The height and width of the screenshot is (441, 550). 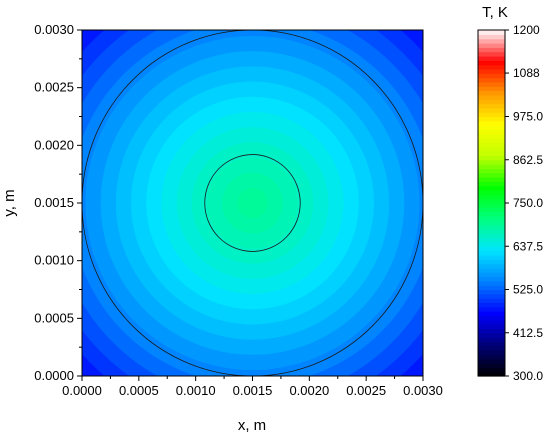 I want to click on y-tick-label: 0.0015, so click(x=54, y=202).